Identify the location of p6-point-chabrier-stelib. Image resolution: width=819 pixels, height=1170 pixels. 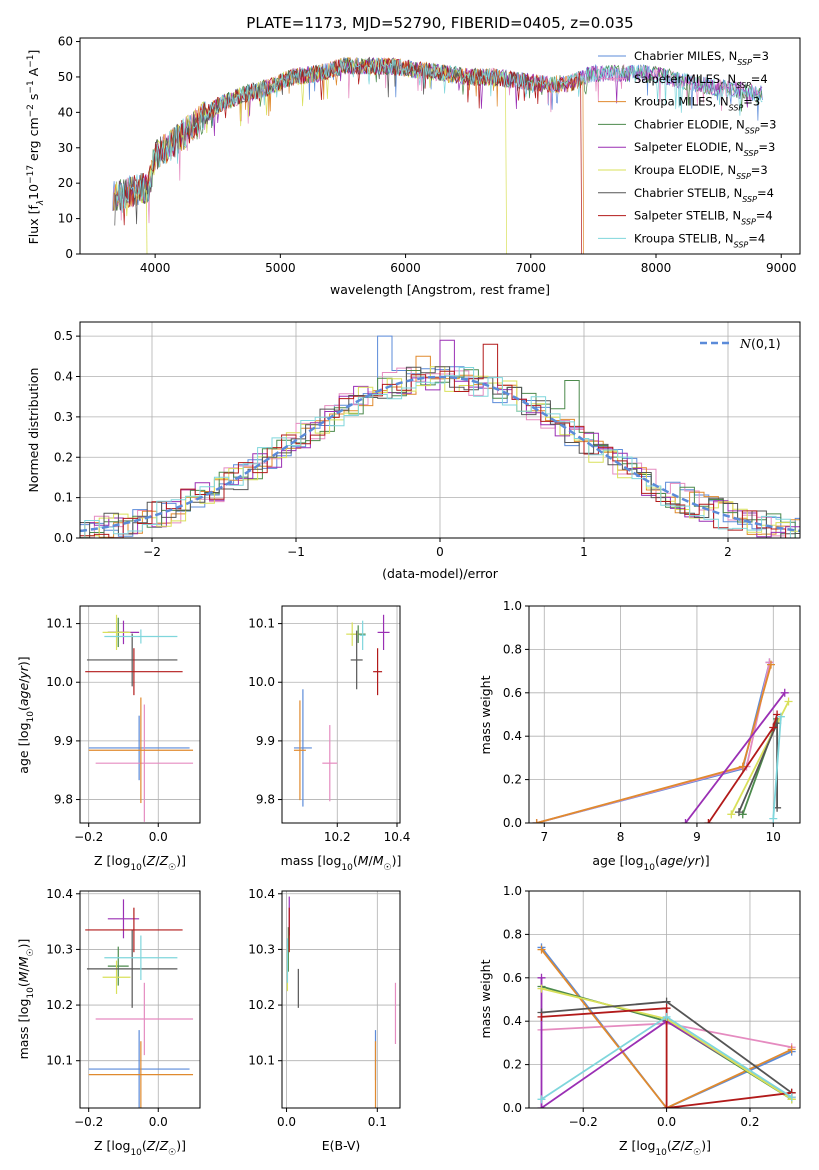
(132, 968).